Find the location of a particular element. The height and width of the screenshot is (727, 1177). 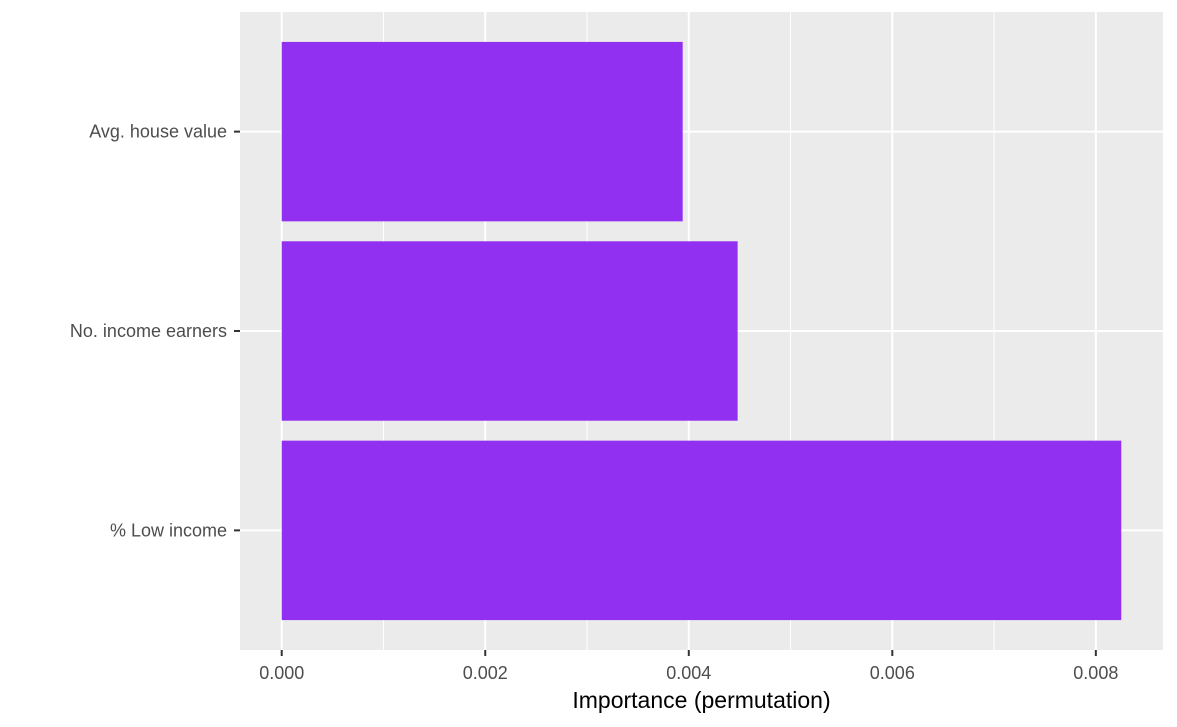

y-tick-label: No. income earners is located at coordinates (148, 331).